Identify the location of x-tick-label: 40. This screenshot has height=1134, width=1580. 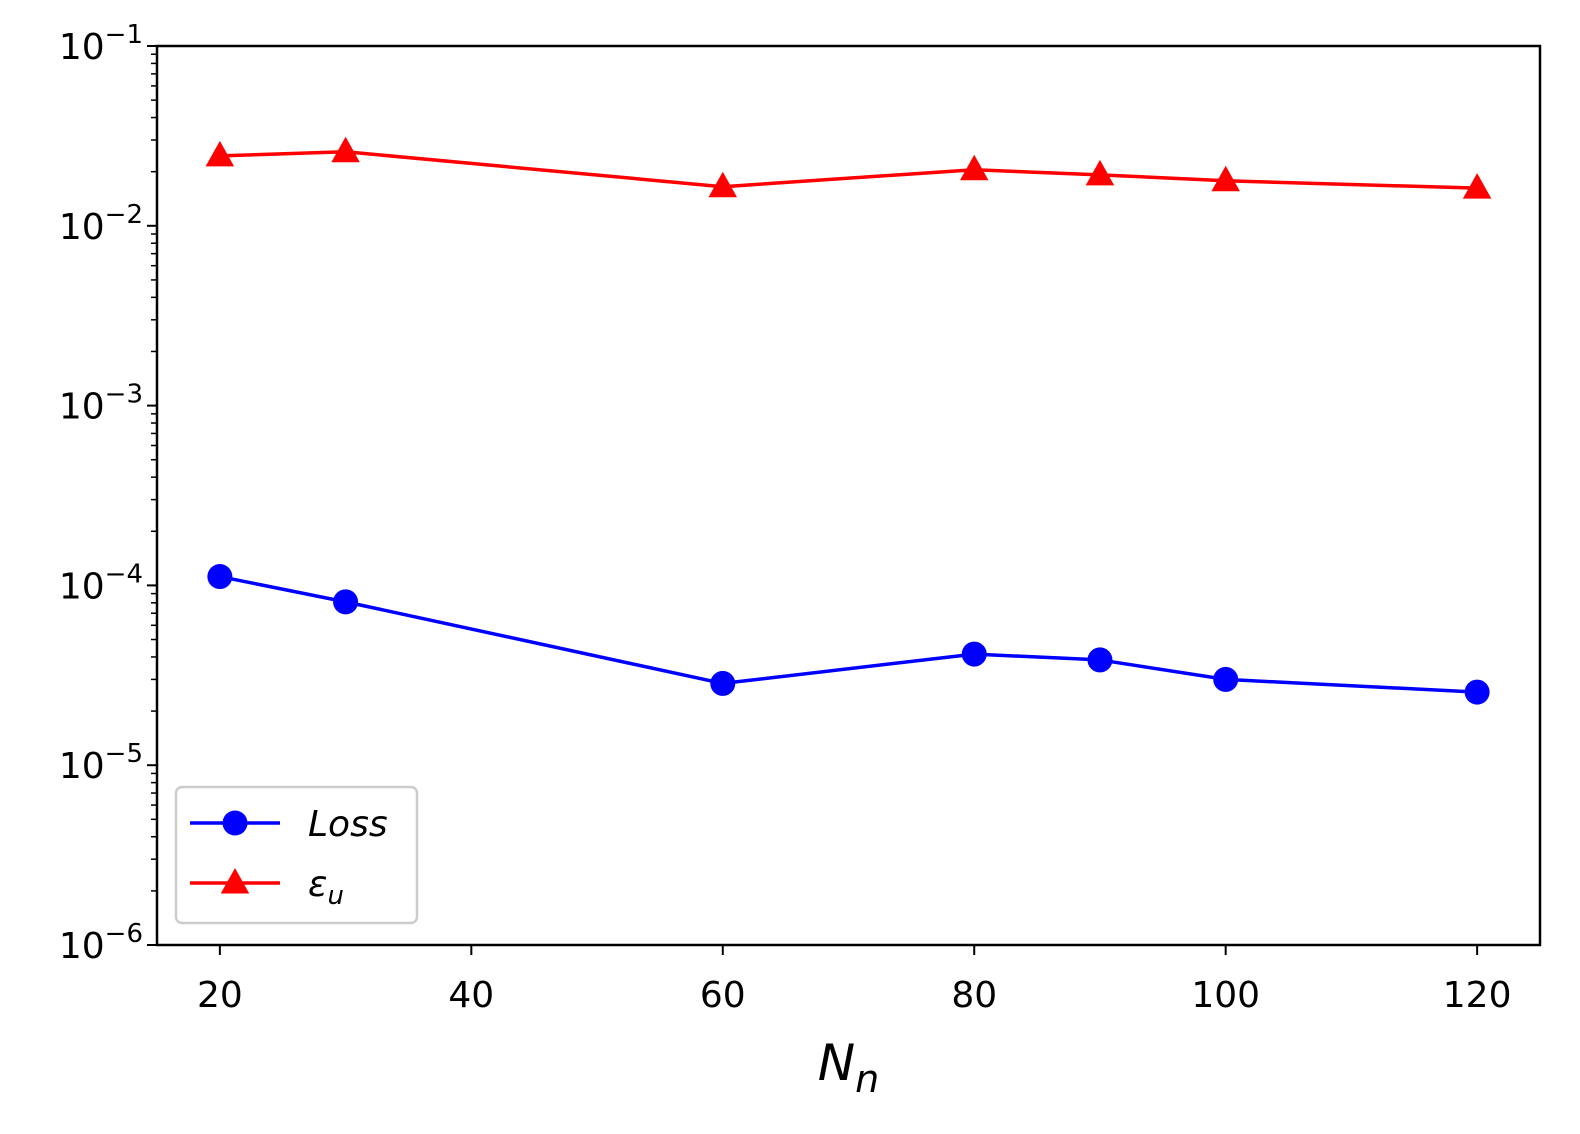
(471, 995).